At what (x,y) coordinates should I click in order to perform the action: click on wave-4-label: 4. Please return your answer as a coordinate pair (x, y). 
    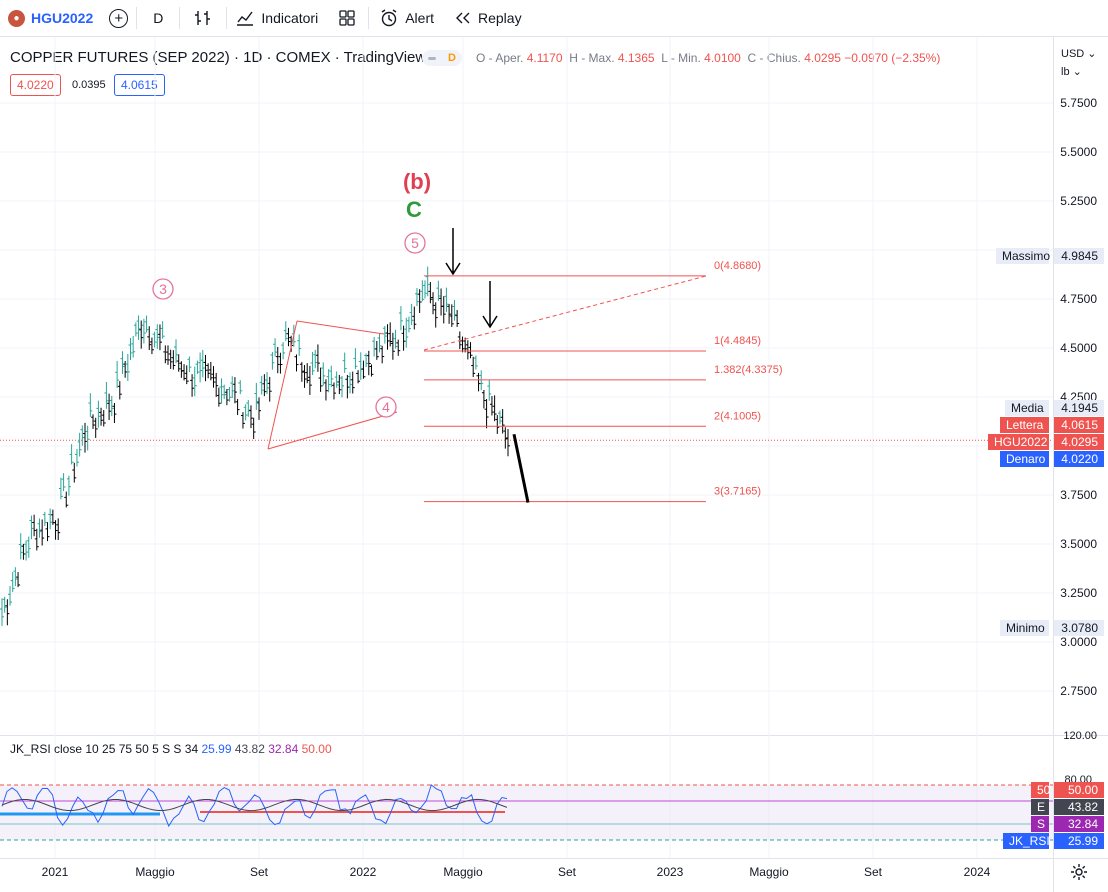
    Looking at the image, I should click on (386, 407).